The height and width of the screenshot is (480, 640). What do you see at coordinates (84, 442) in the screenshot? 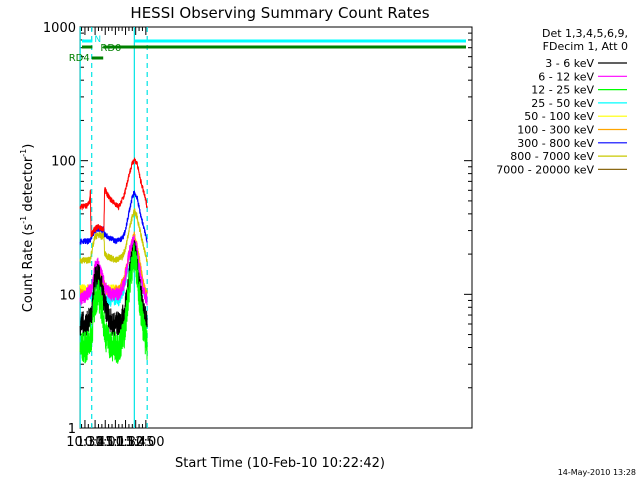
I see `x-tick-label: 10:30` at bounding box center [84, 442].